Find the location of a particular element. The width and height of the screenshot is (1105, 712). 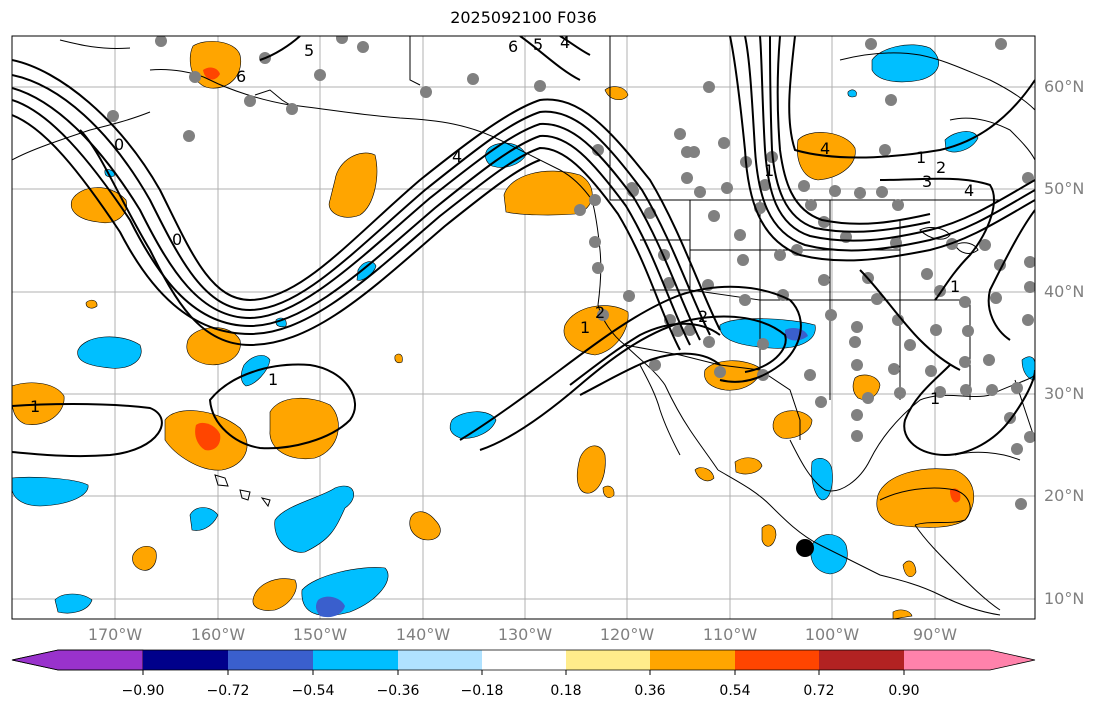

lon-label: 130°W is located at coordinates (525, 634).